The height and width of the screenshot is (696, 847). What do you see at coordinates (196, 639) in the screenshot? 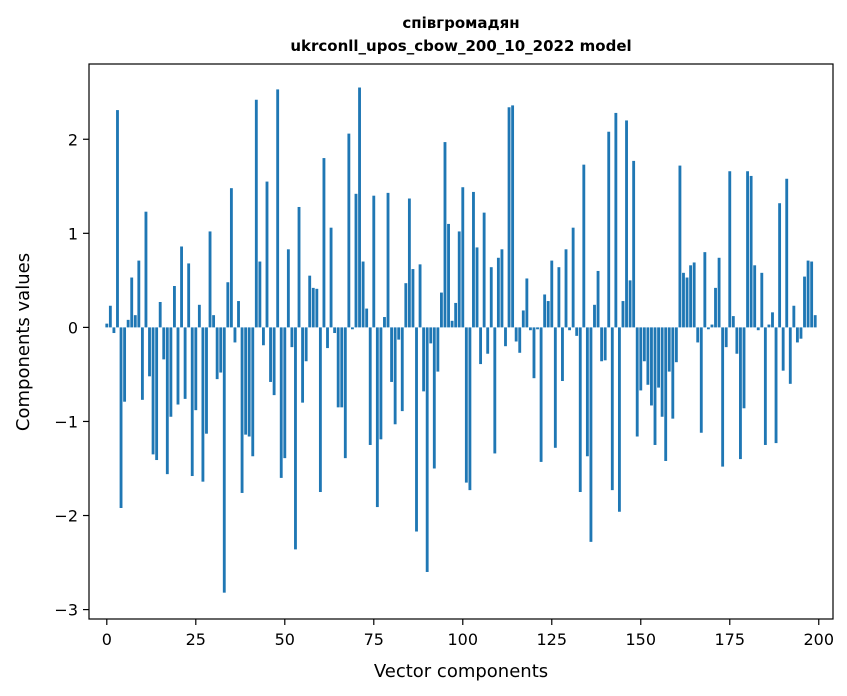
I see `x-tick-label: 25` at bounding box center [196, 639].